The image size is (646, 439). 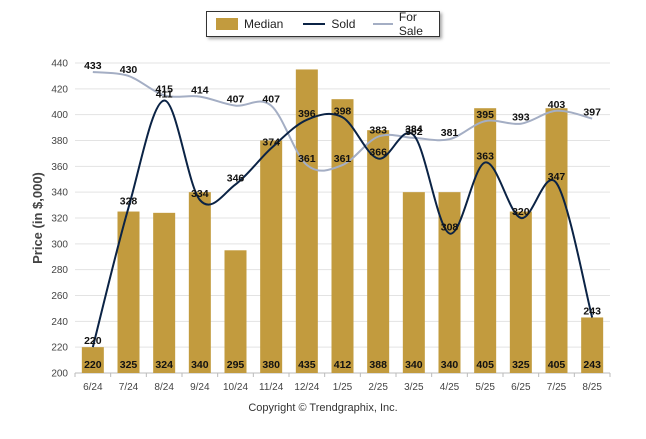 I want to click on legend-swatch-sold, so click(x=314, y=24).